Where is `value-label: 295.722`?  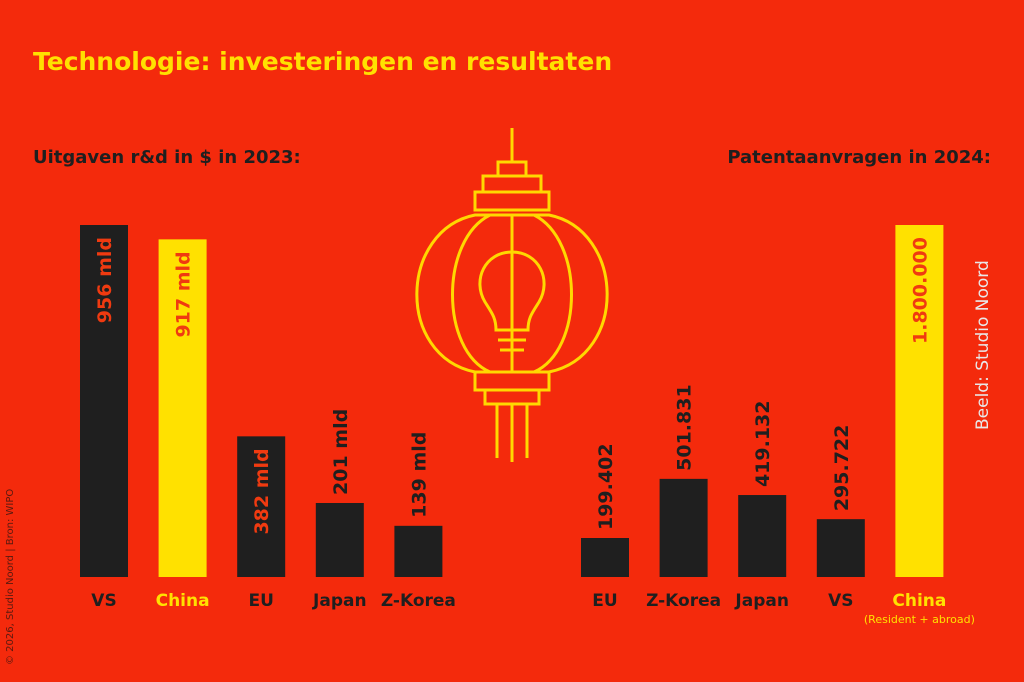 value-label: 295.722 is located at coordinates (842, 468).